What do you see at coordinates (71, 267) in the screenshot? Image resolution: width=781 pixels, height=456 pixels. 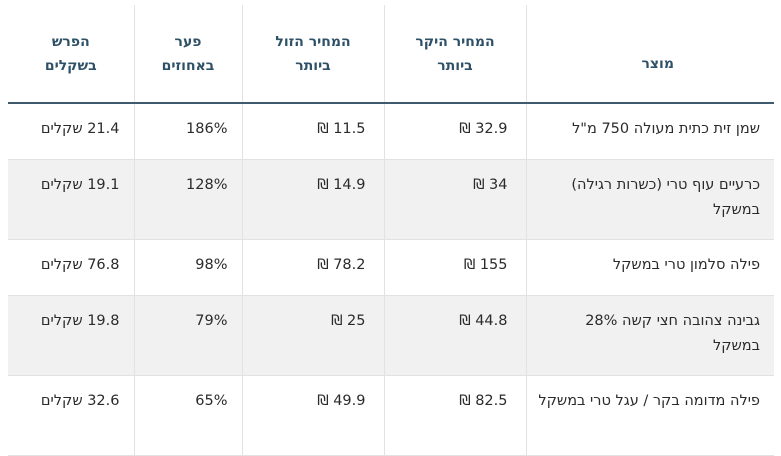 I see `cell-diff-shekels: 76.8 שקלים` at bounding box center [71, 267].